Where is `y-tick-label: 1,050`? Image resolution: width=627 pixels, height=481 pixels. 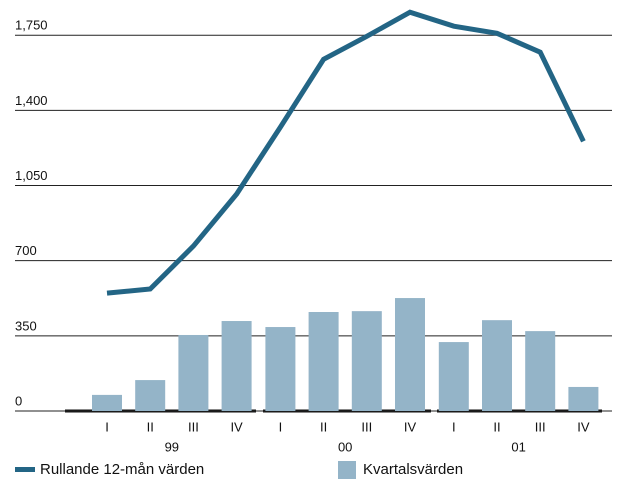
y-tick-label: 1,050 is located at coordinates (31, 175).